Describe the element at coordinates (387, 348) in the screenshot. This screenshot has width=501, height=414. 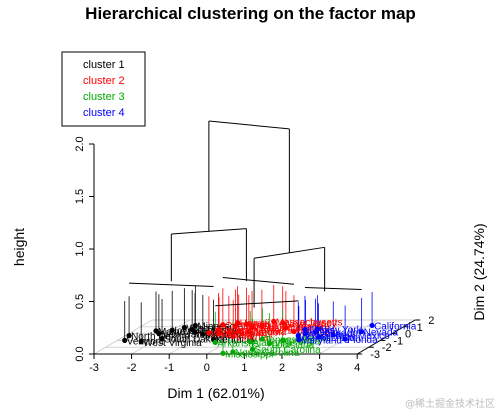
I see `y-tick-label: -2` at that location.